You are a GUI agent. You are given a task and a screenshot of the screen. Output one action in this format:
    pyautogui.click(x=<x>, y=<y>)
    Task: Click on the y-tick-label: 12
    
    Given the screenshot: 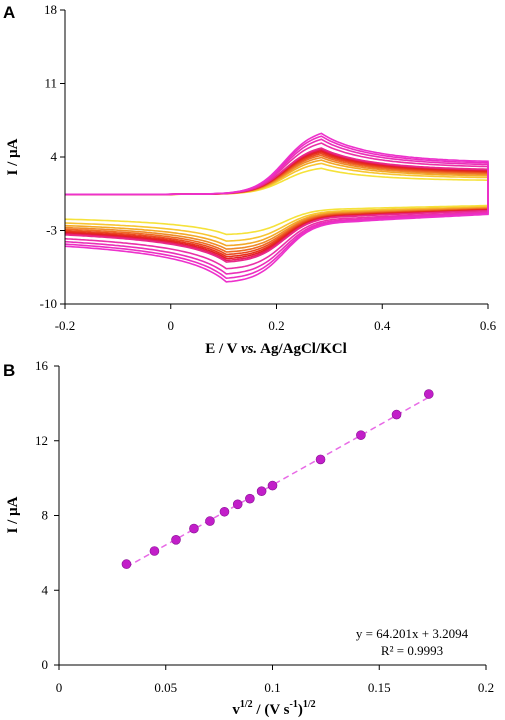 What is the action you would take?
    pyautogui.click(x=41, y=440)
    